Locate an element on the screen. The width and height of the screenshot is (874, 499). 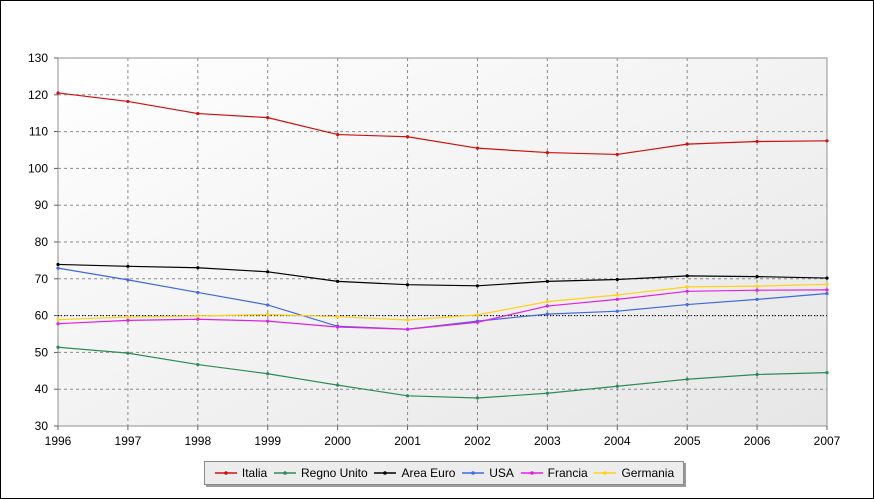
legend-item: Area Euro is located at coordinates (414, 473).